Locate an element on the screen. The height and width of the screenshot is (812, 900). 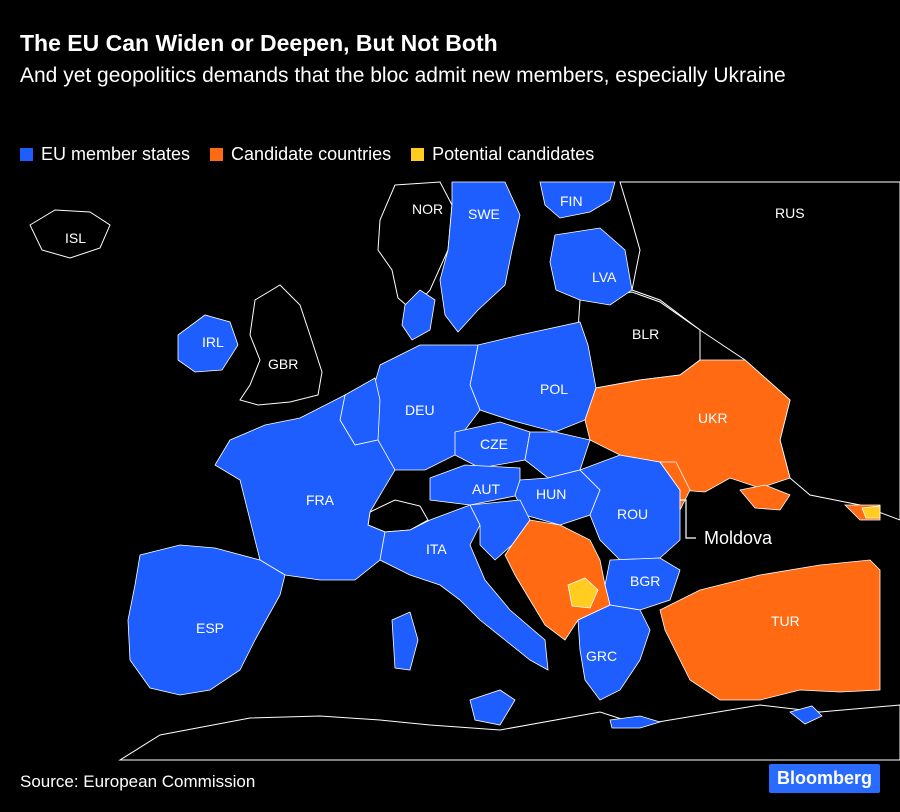
country-irl is located at coordinates (208, 343).